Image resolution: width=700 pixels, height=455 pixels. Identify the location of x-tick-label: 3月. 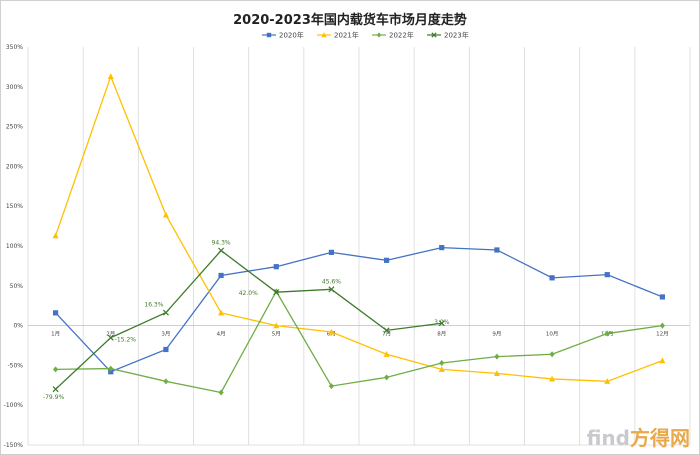
(165, 334).